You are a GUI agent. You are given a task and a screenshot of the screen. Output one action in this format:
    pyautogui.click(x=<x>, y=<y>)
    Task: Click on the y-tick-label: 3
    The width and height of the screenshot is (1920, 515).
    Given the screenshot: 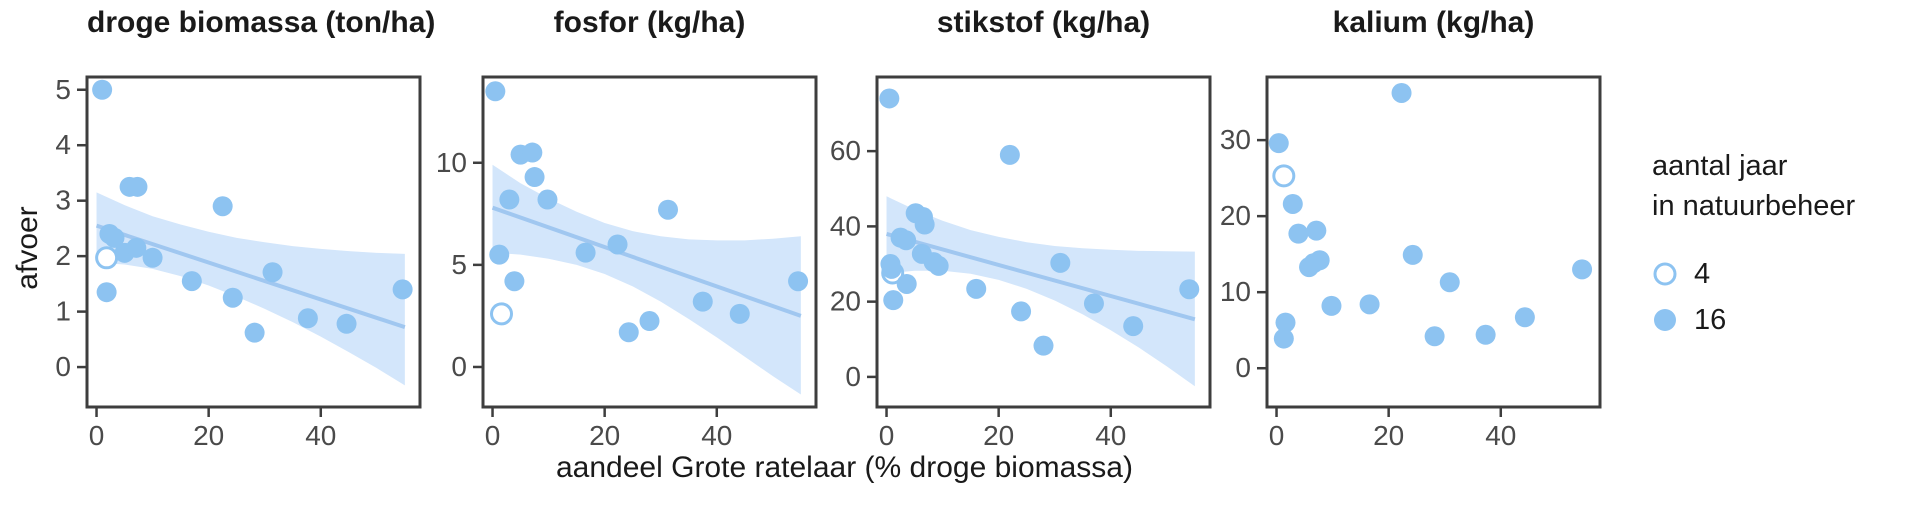 What is the action you would take?
    pyautogui.click(x=63, y=200)
    